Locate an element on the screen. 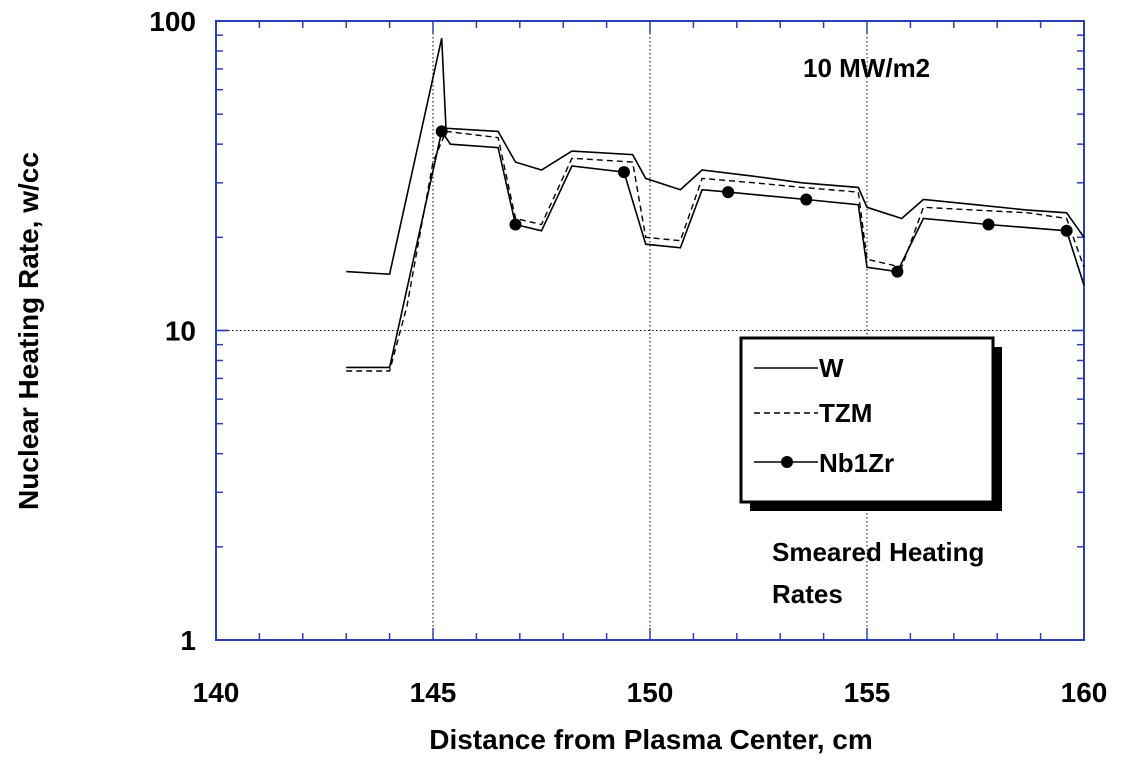 Image resolution: width=1122 pixels, height=761 pixels. y-tick-label: 1 is located at coordinates (188, 640).